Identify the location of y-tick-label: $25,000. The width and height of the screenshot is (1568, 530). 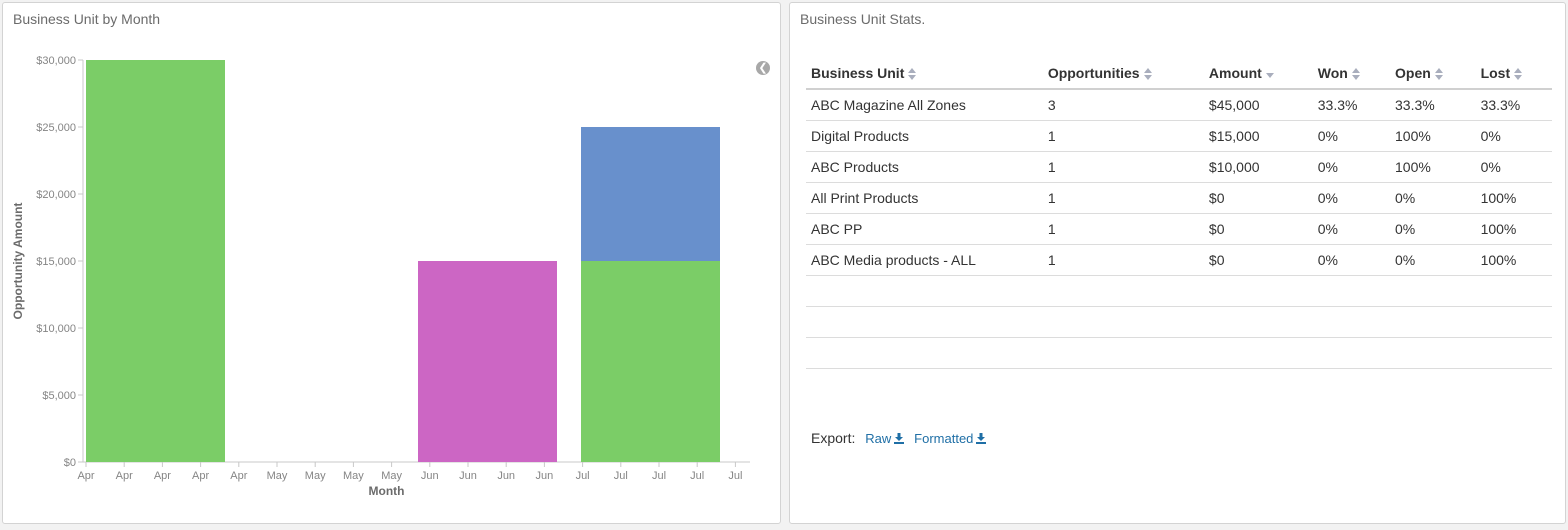
(56, 128).